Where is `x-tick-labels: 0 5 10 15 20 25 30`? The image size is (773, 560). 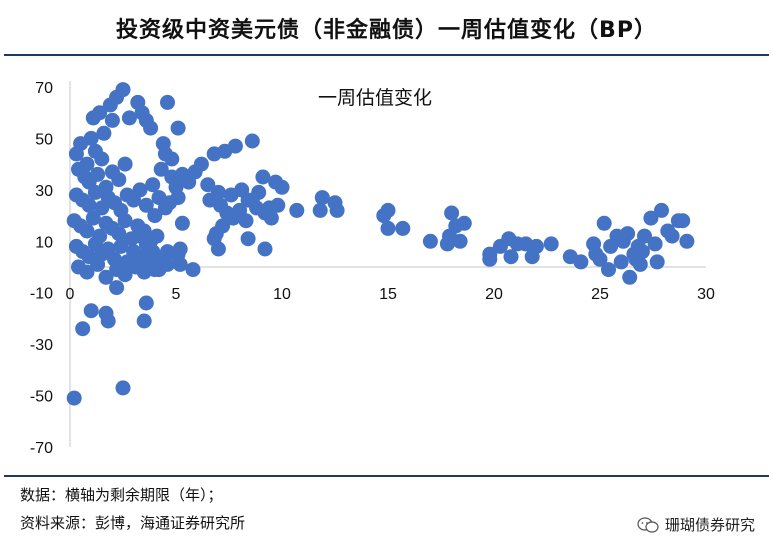 x-tick-labels: 0 5 10 15 20 25 30 is located at coordinates (390, 294).